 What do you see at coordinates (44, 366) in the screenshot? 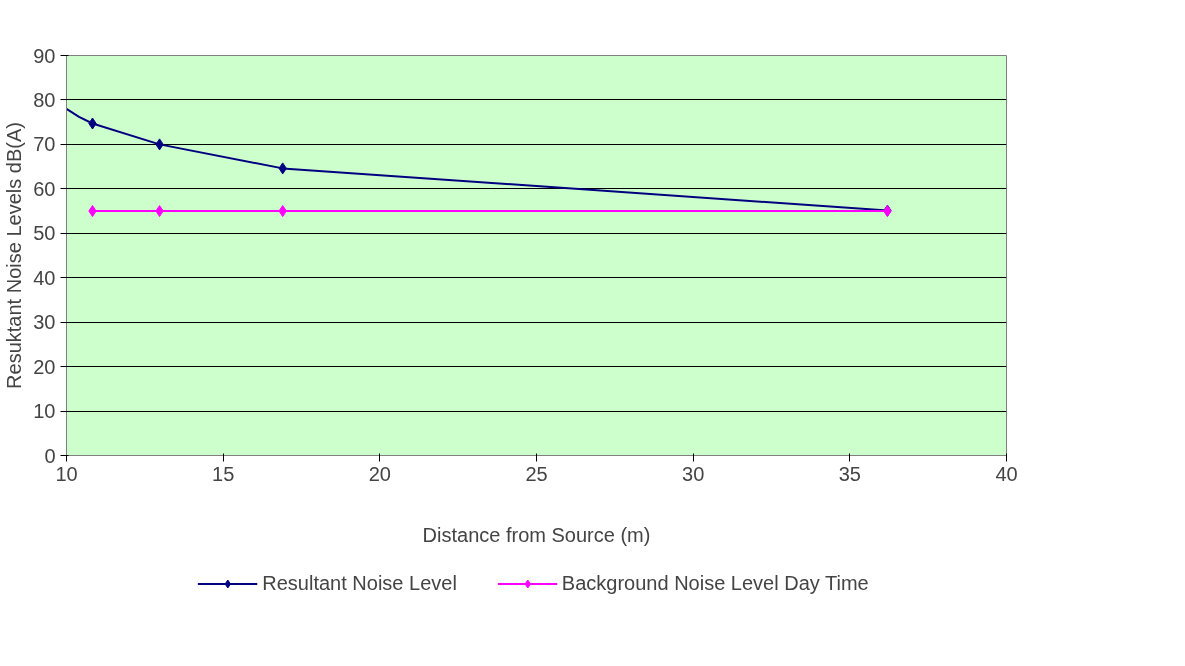
I see `y-tick-label: 20` at bounding box center [44, 366].